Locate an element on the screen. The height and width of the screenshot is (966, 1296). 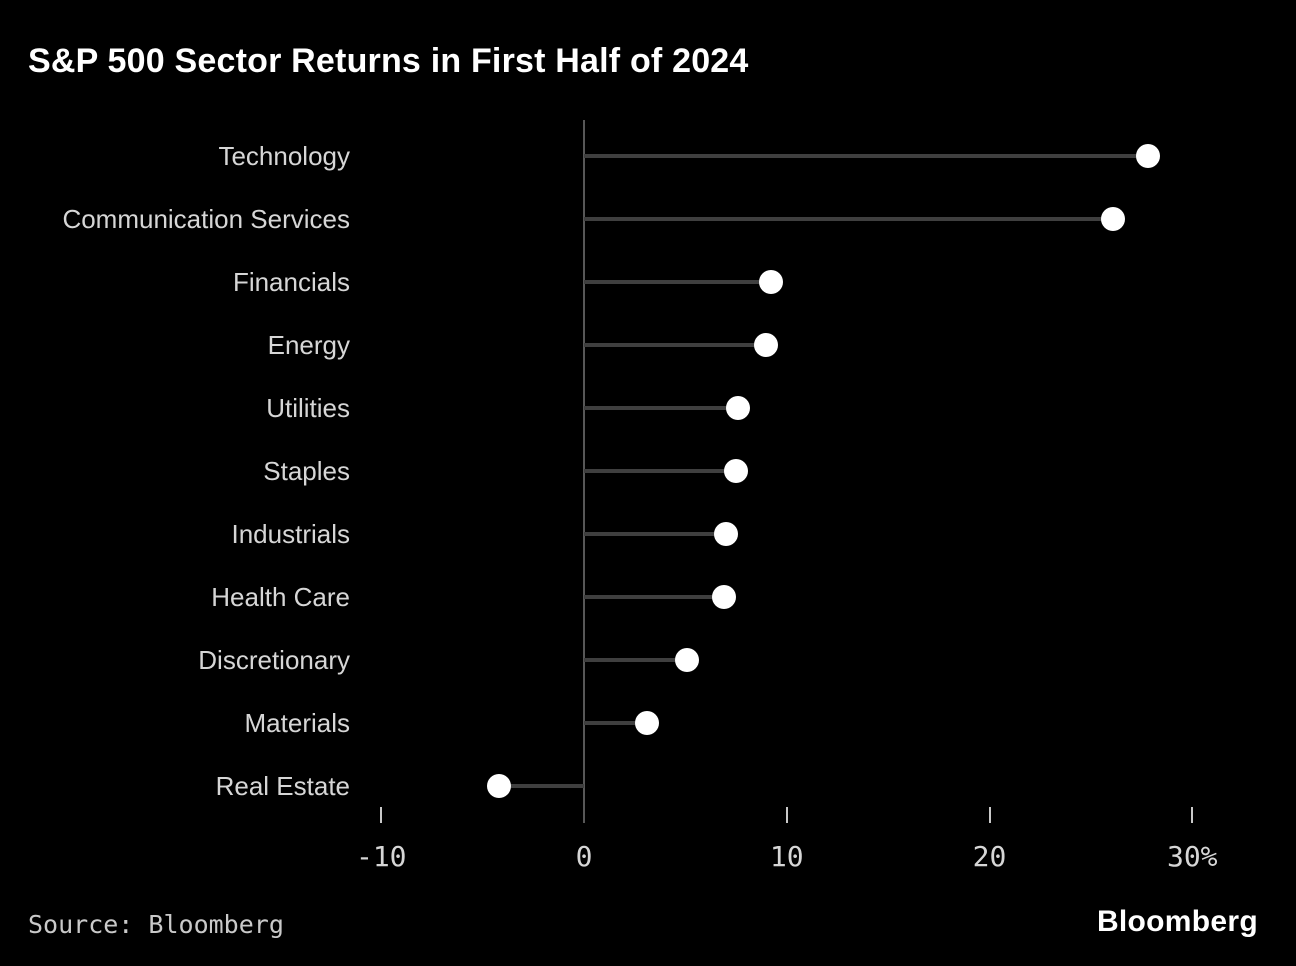
category-label: Utilities is located at coordinates (308, 408).